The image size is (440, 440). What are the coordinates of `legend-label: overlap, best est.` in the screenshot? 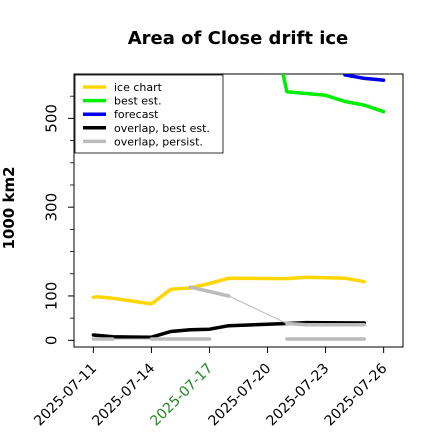 It's located at (162, 128).